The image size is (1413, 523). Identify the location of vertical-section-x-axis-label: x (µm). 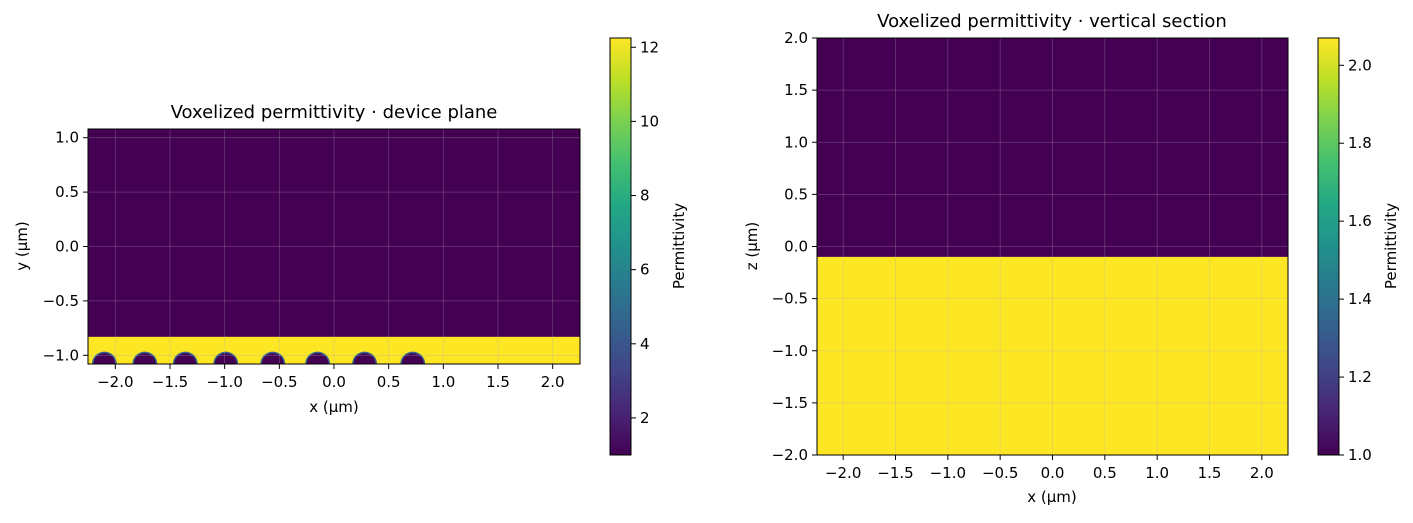
(1052, 497).